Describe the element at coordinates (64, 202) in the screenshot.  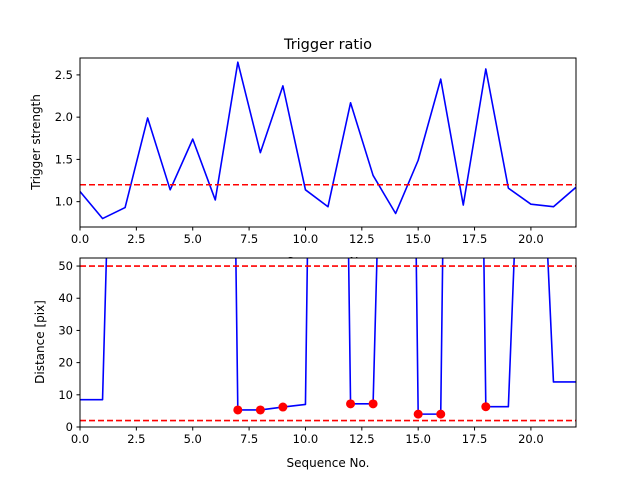
I see `y-tick-label: 1.0` at that location.